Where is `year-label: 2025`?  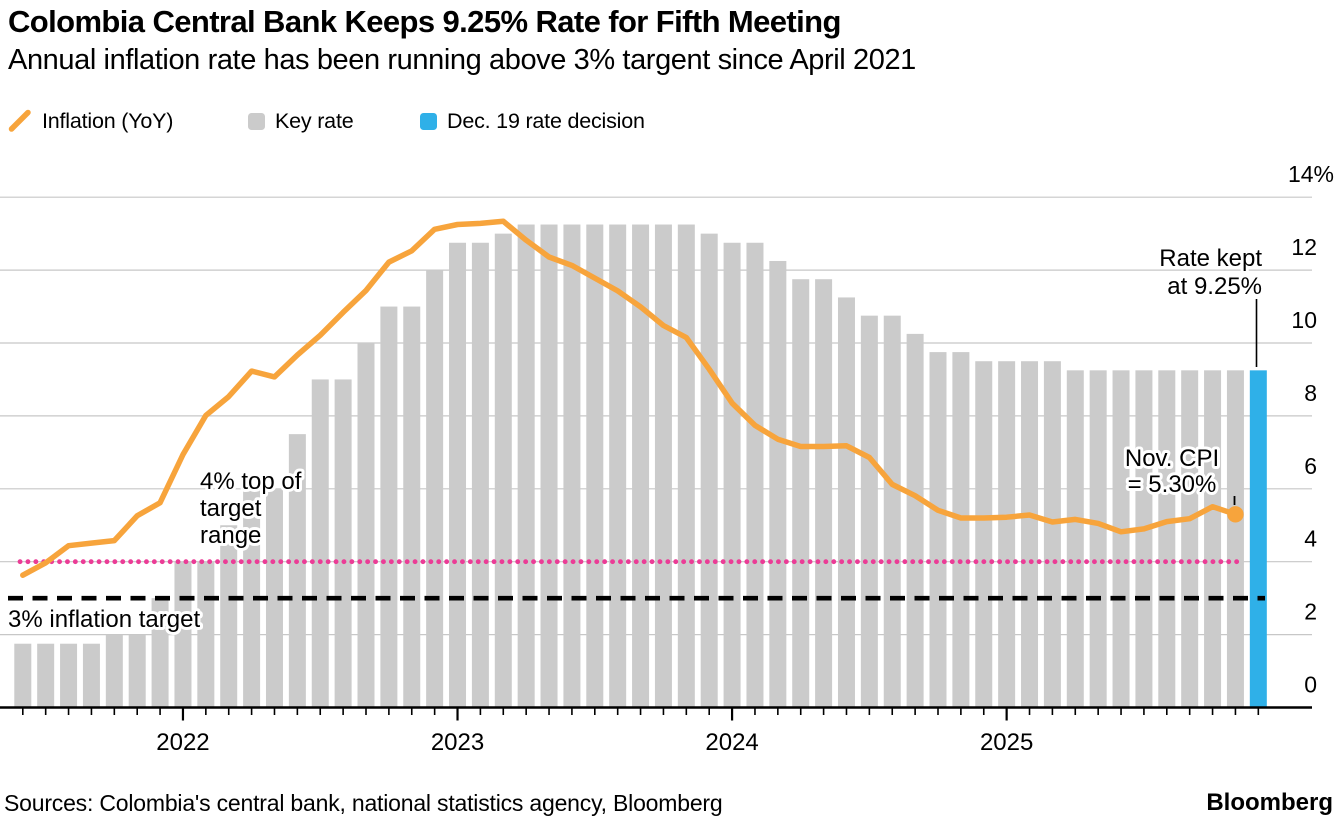
year-label: 2025 is located at coordinates (1006, 742).